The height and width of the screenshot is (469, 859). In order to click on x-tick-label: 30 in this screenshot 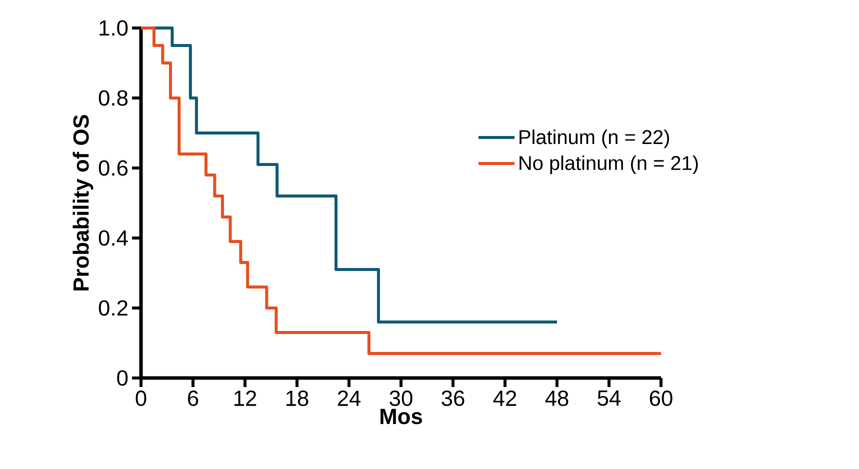, I will do `click(401, 398)`.